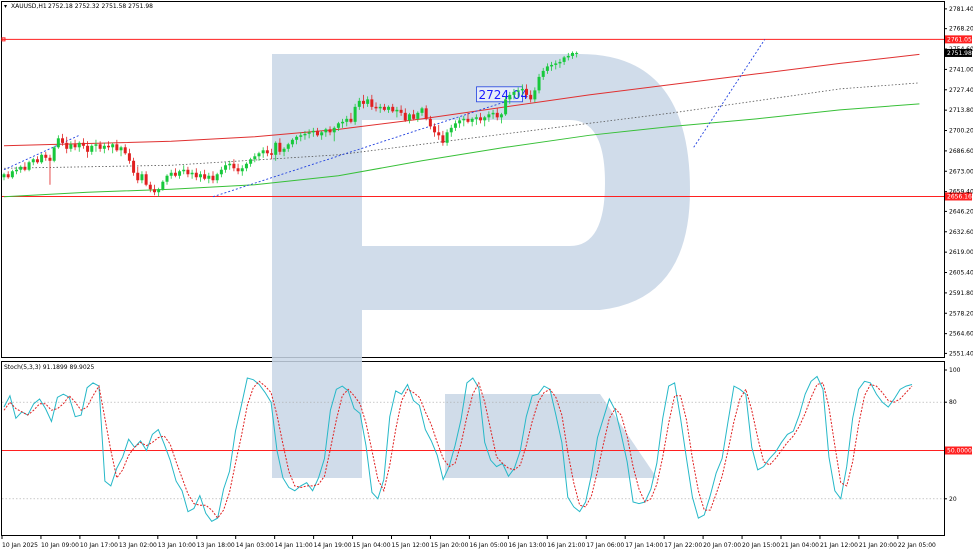  What do you see at coordinates (961, 232) in the screenshot?
I see `price-ytick-label: 2632.60` at bounding box center [961, 232].